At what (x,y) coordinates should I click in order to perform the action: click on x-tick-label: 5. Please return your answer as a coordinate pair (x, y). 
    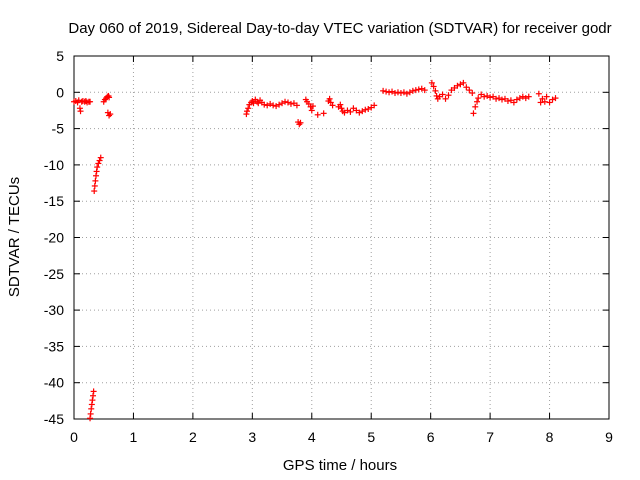
    Looking at the image, I should click on (371, 437).